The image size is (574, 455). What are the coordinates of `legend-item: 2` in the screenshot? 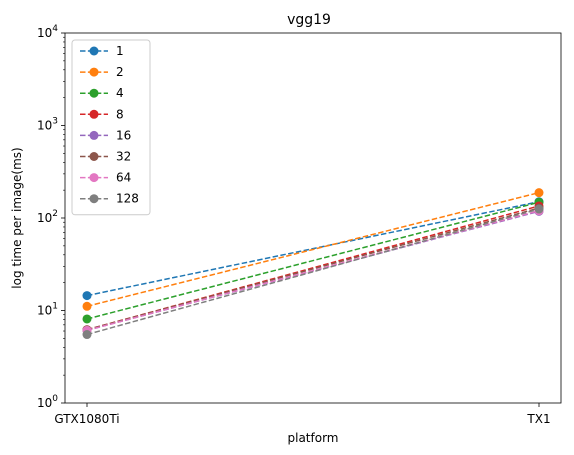 It's located at (102, 72).